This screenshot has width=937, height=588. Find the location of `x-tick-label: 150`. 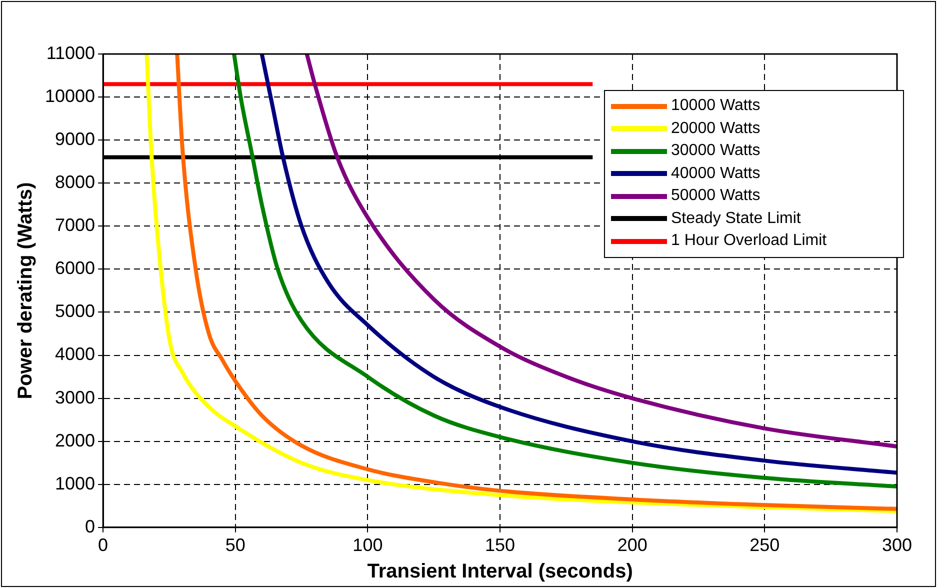

x-tick-label: 150 is located at coordinates (500, 545).